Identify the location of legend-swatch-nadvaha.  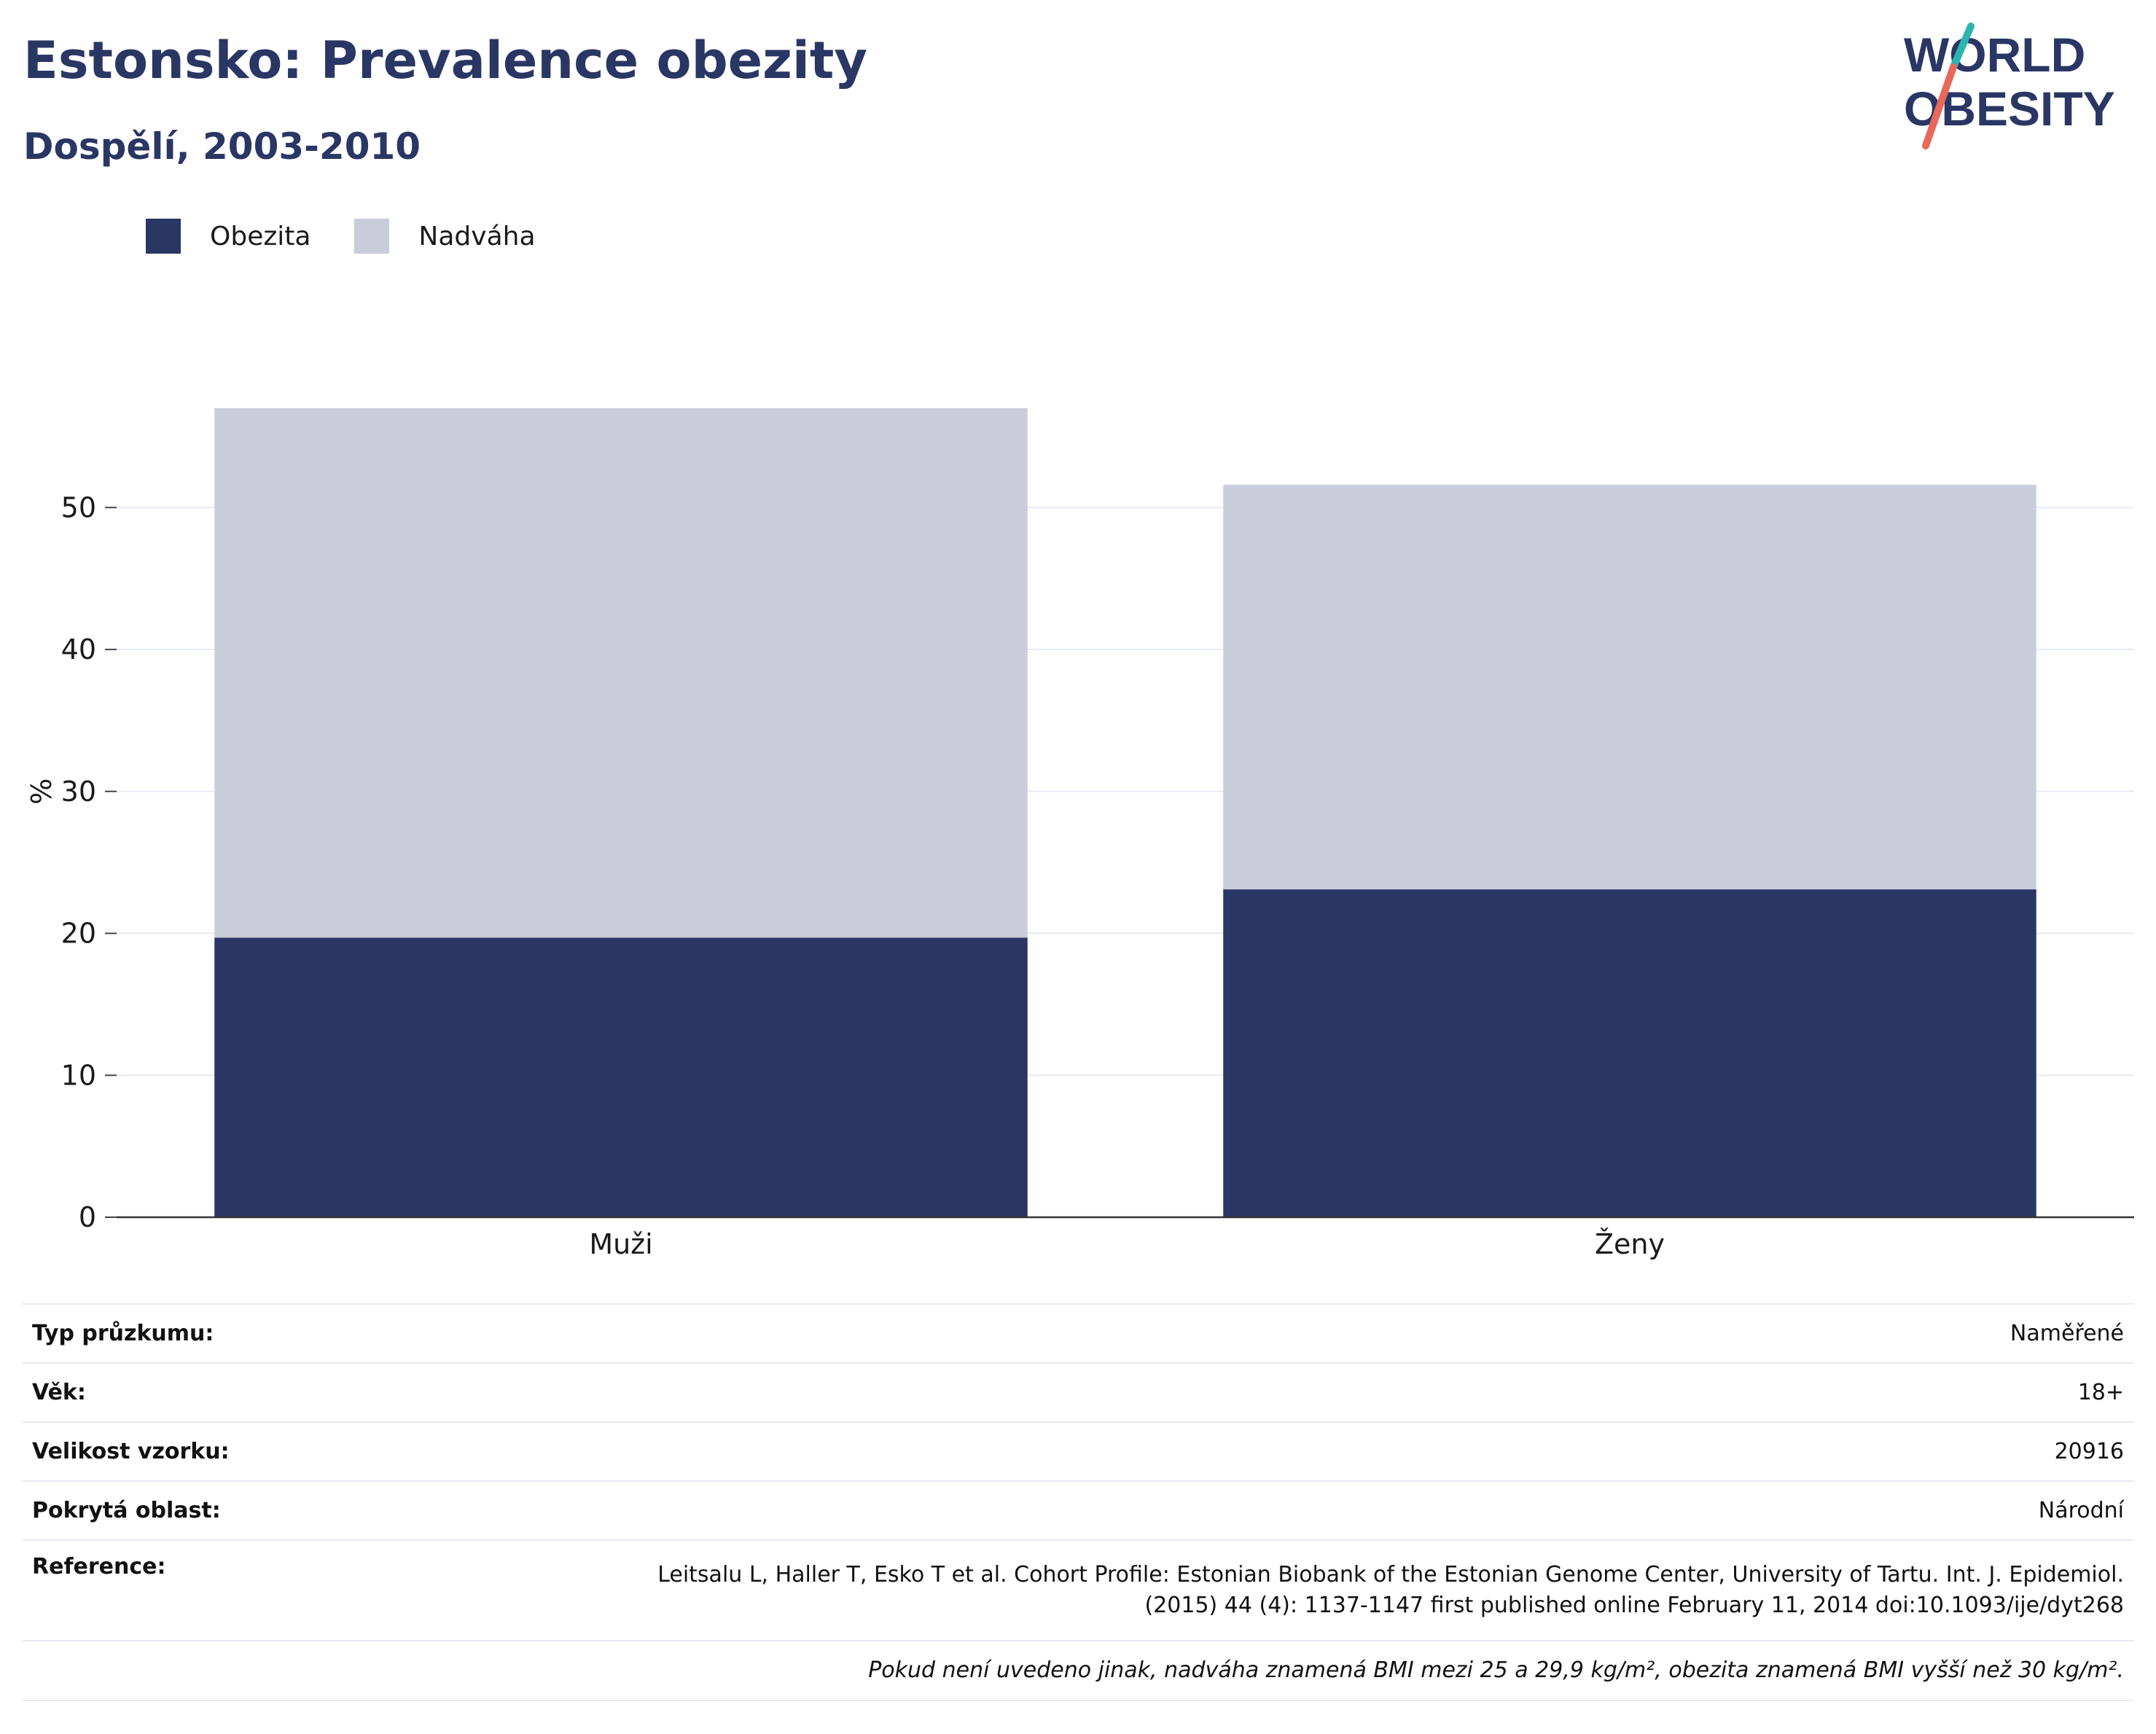
(372, 236).